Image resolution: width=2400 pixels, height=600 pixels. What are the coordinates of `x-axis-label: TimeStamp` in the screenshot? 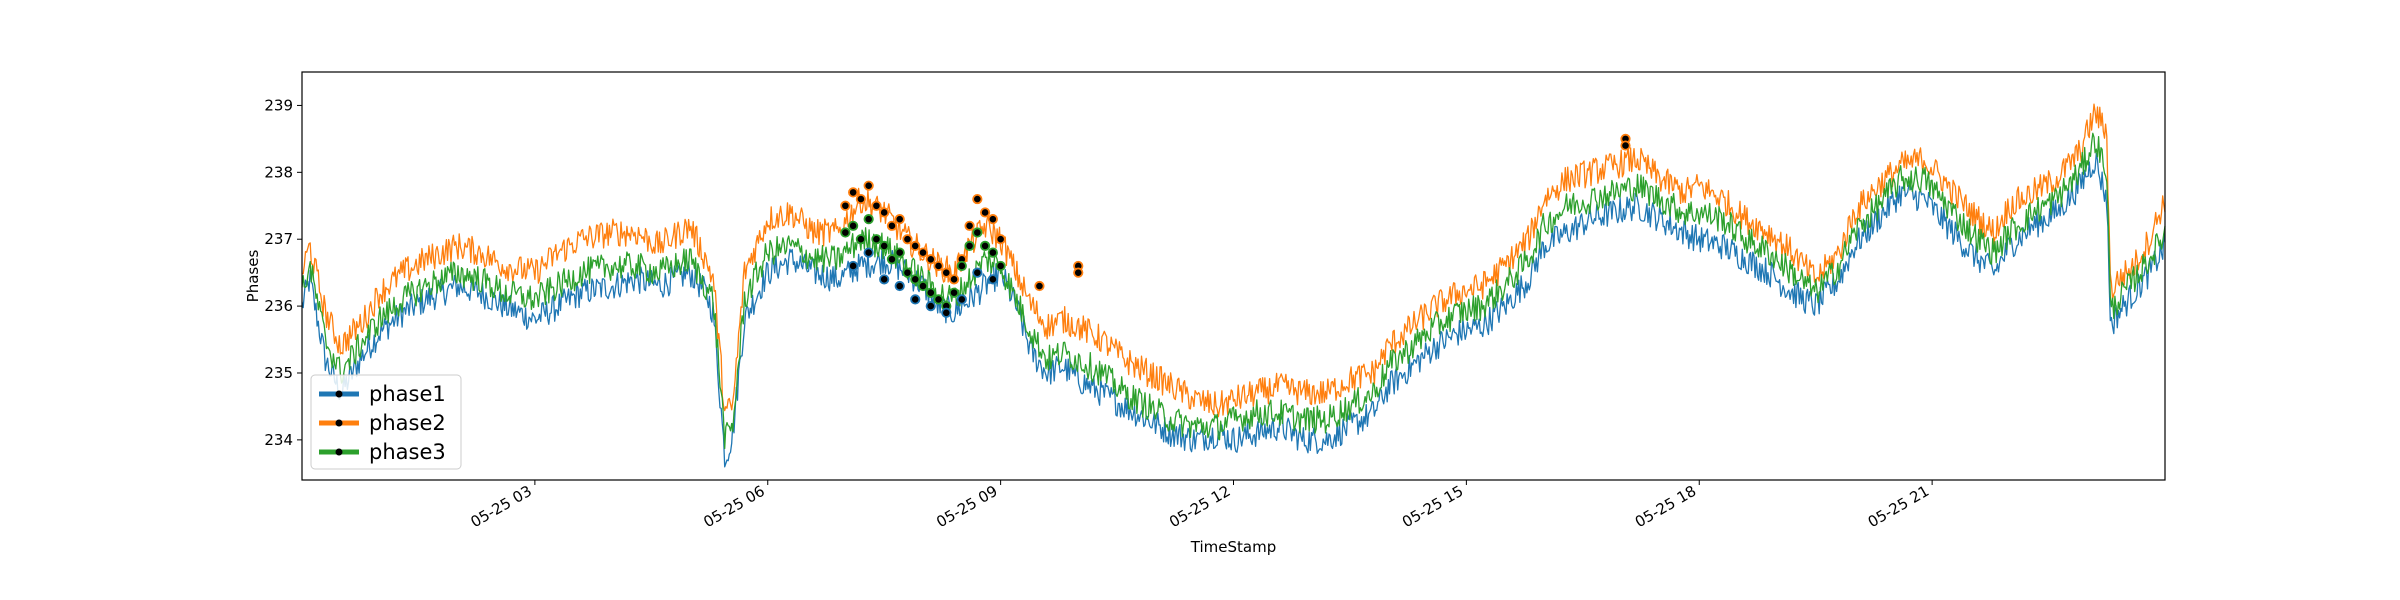 It's located at (1233, 547).